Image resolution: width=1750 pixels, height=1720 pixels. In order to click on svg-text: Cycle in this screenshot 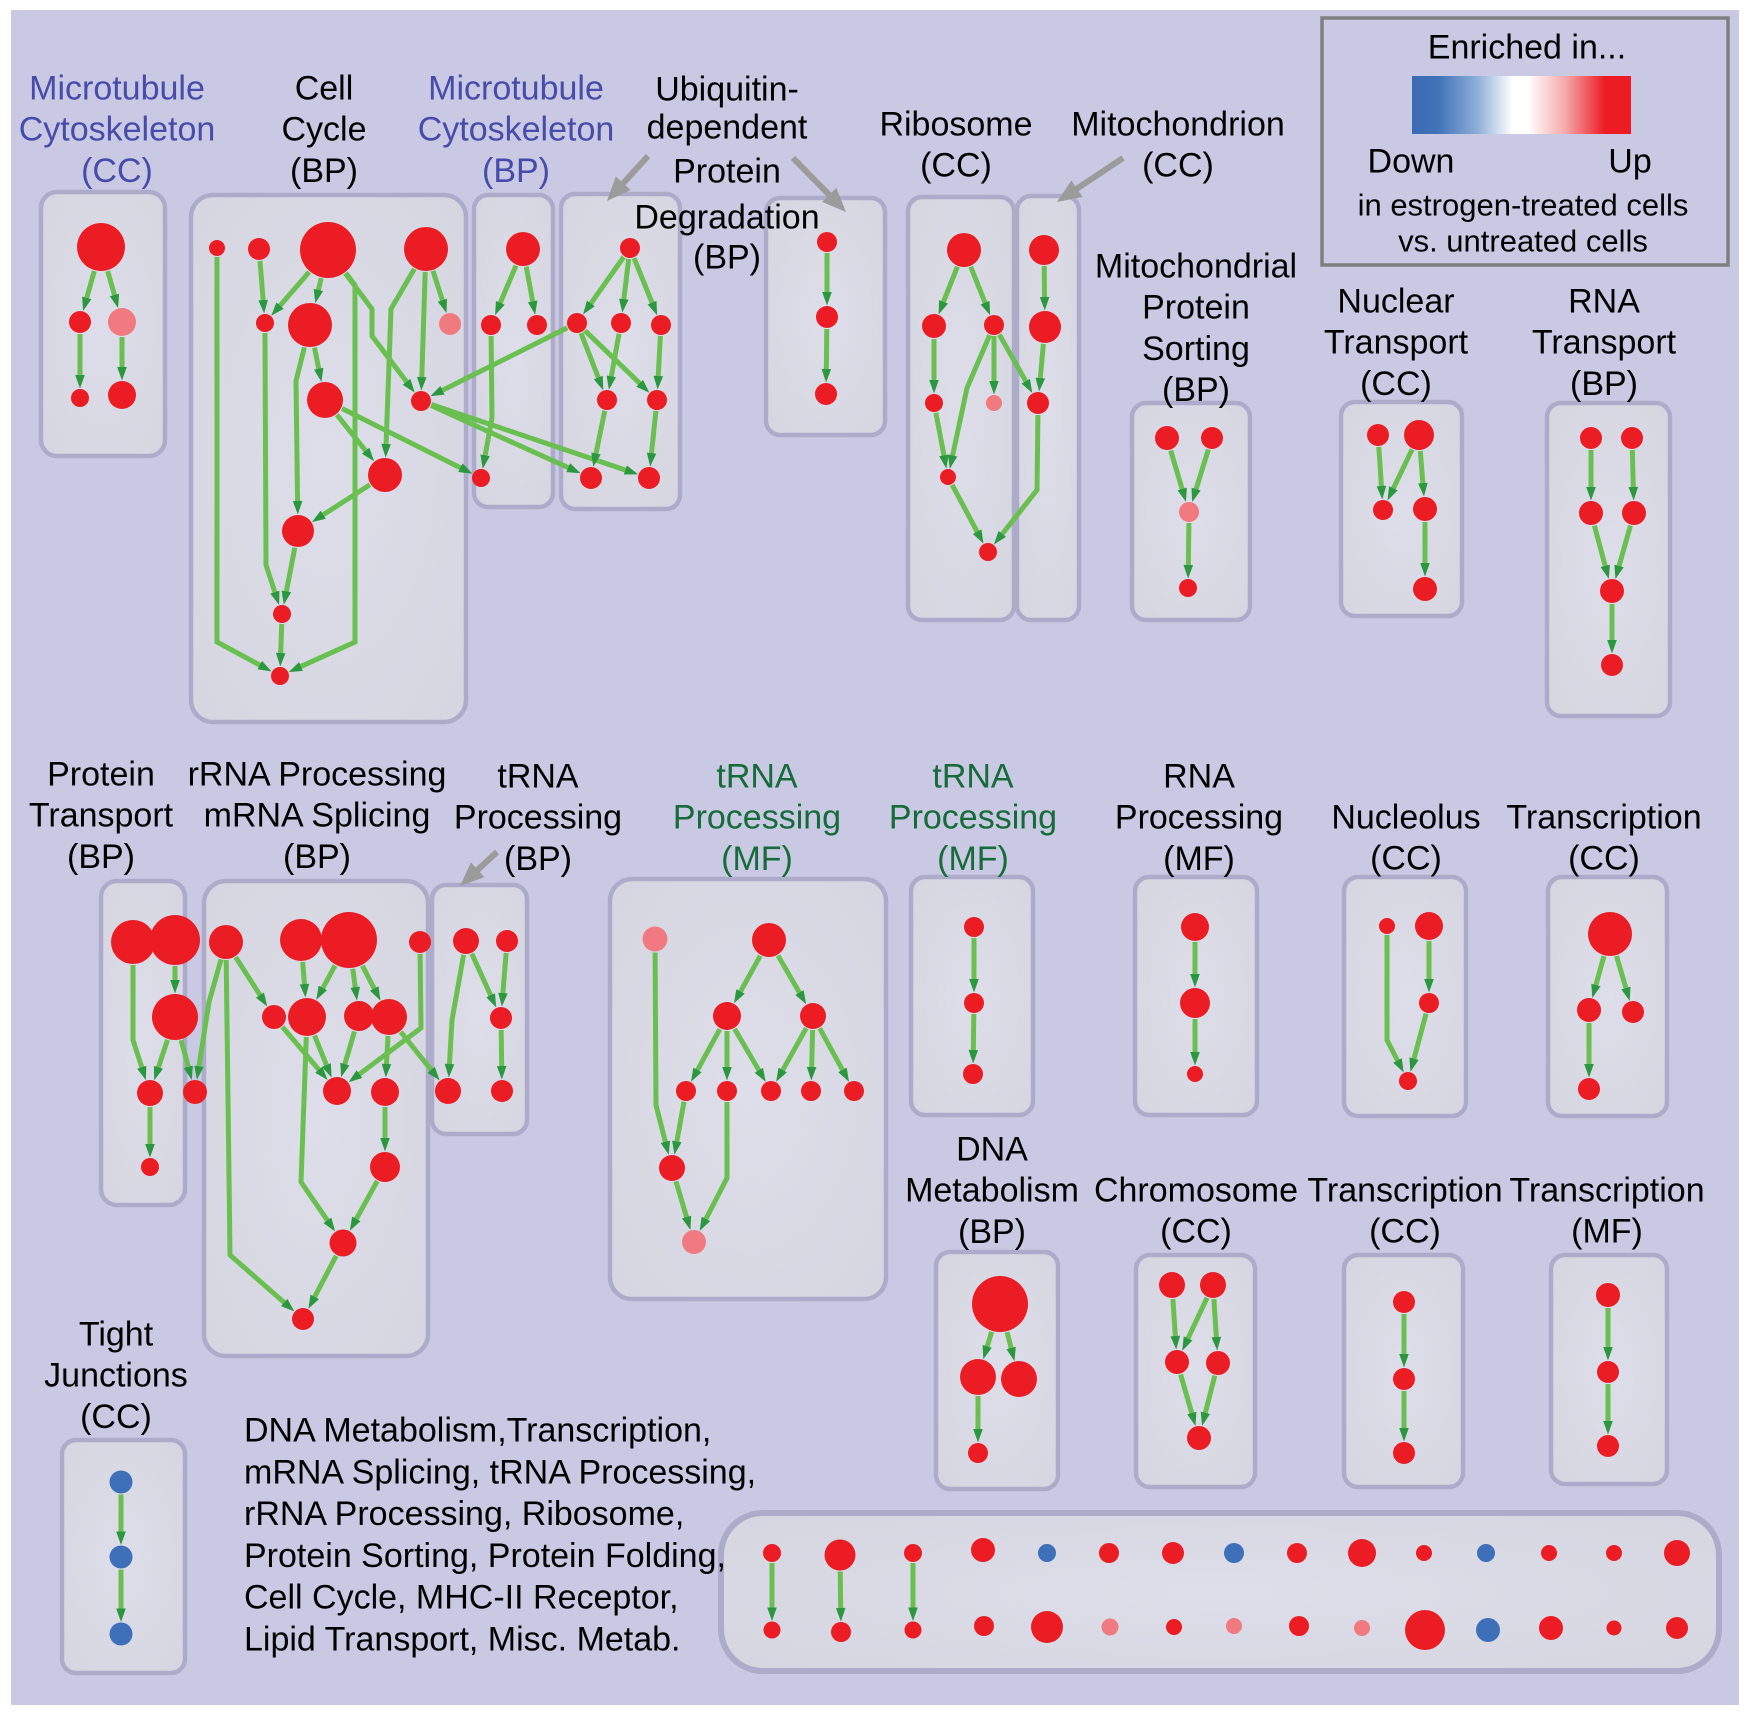, I will do `click(323, 130)`.